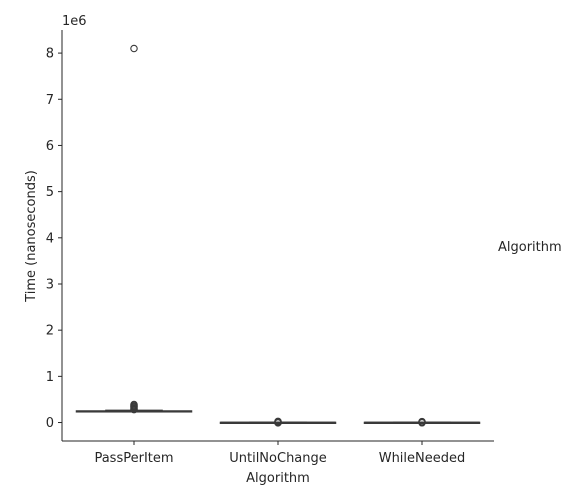 This screenshot has width=579, height=500. I want to click on y-tick-label: 2, so click(50, 331).